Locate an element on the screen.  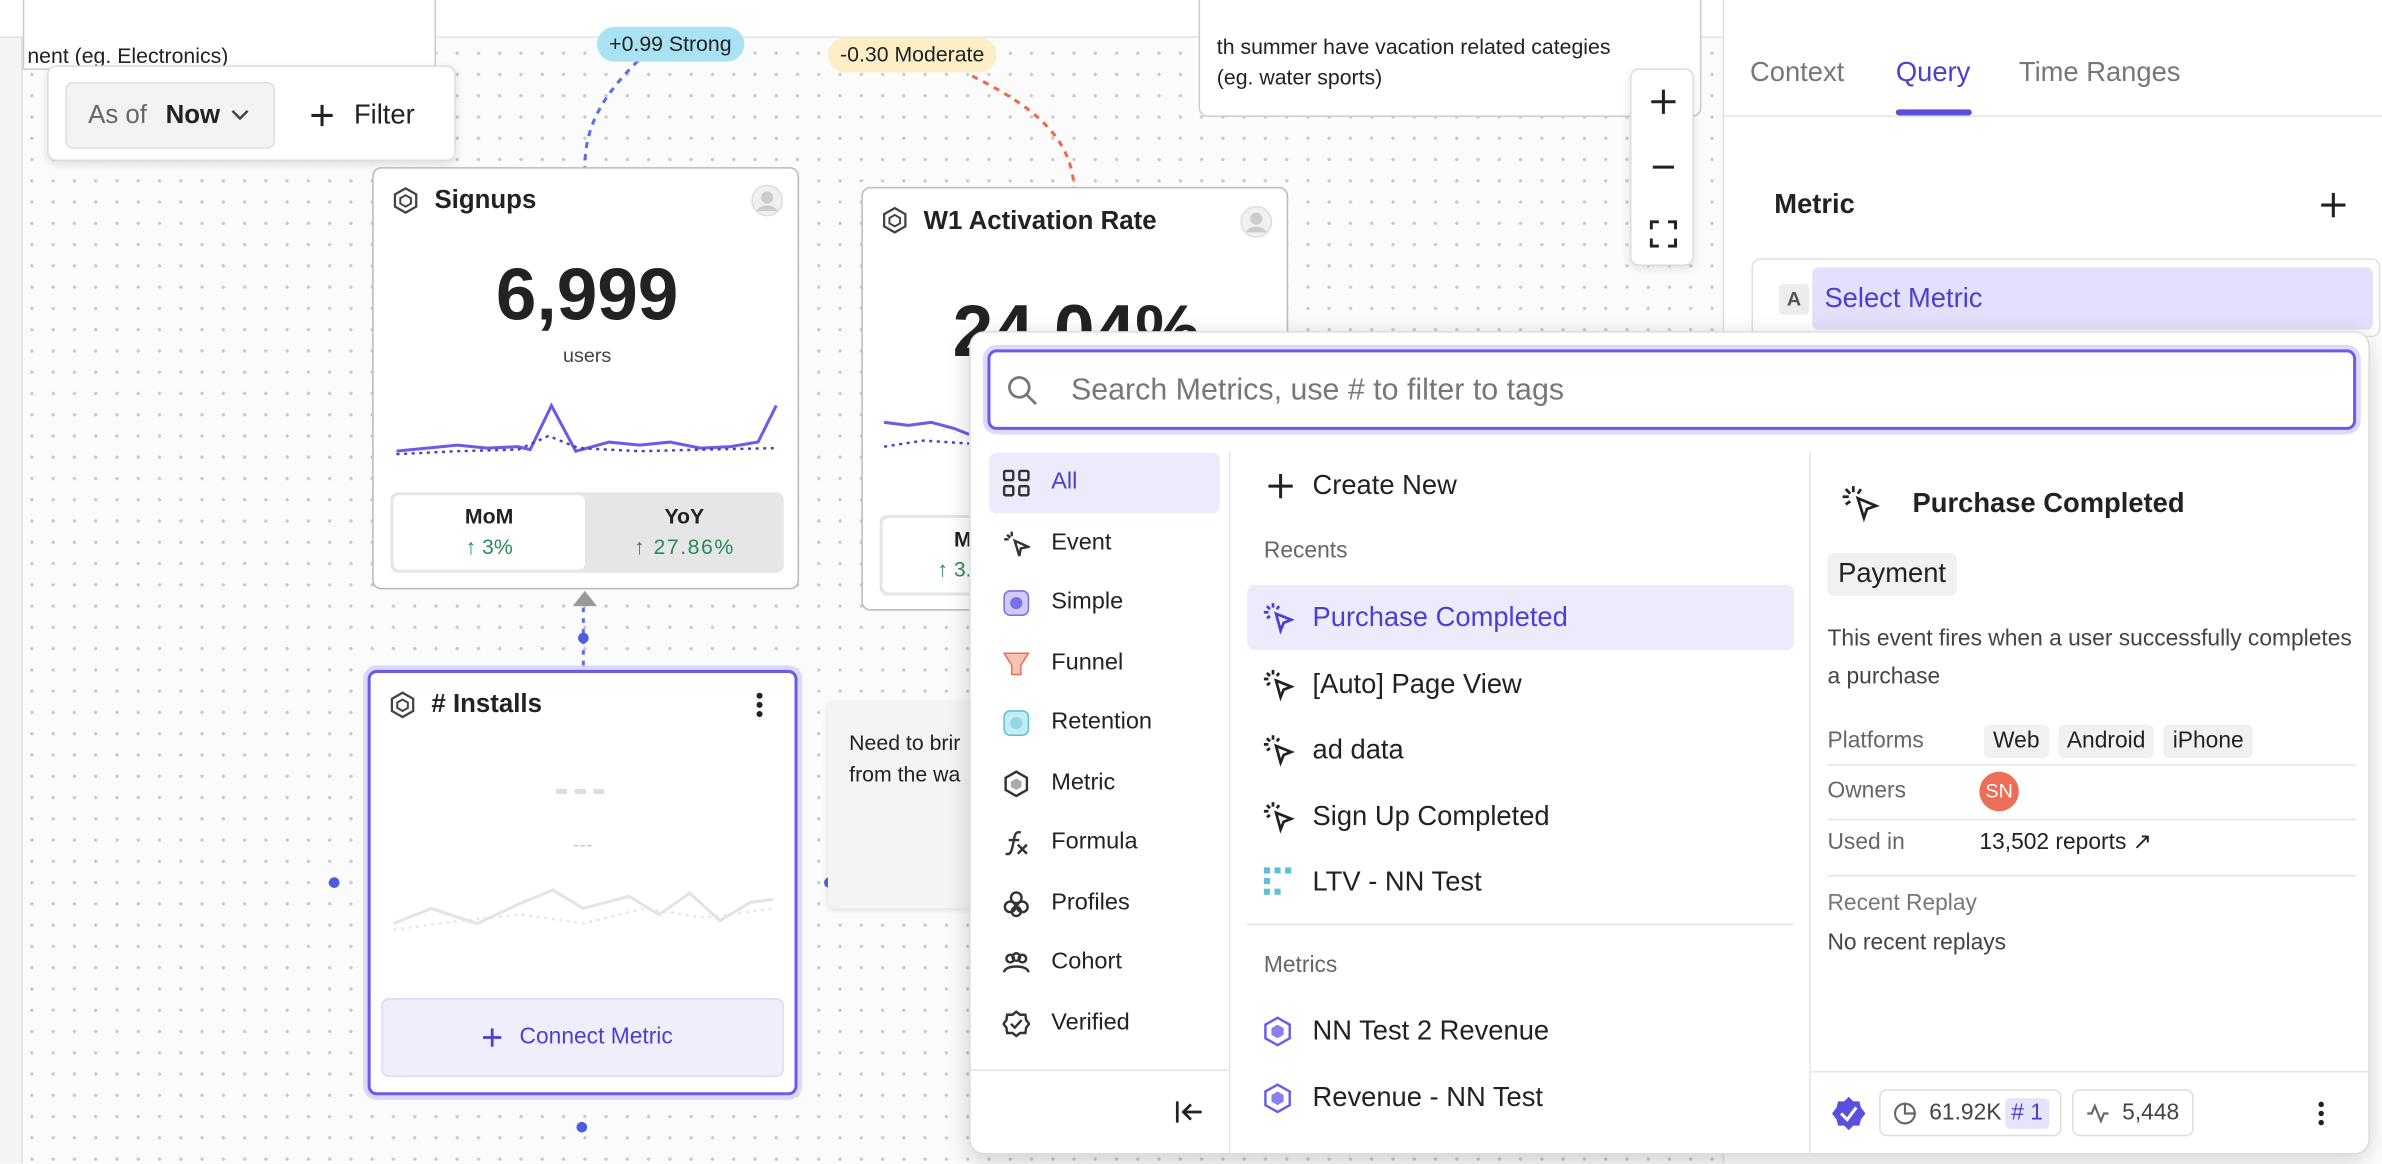
recent-item: ad data is located at coordinates (1520, 751).